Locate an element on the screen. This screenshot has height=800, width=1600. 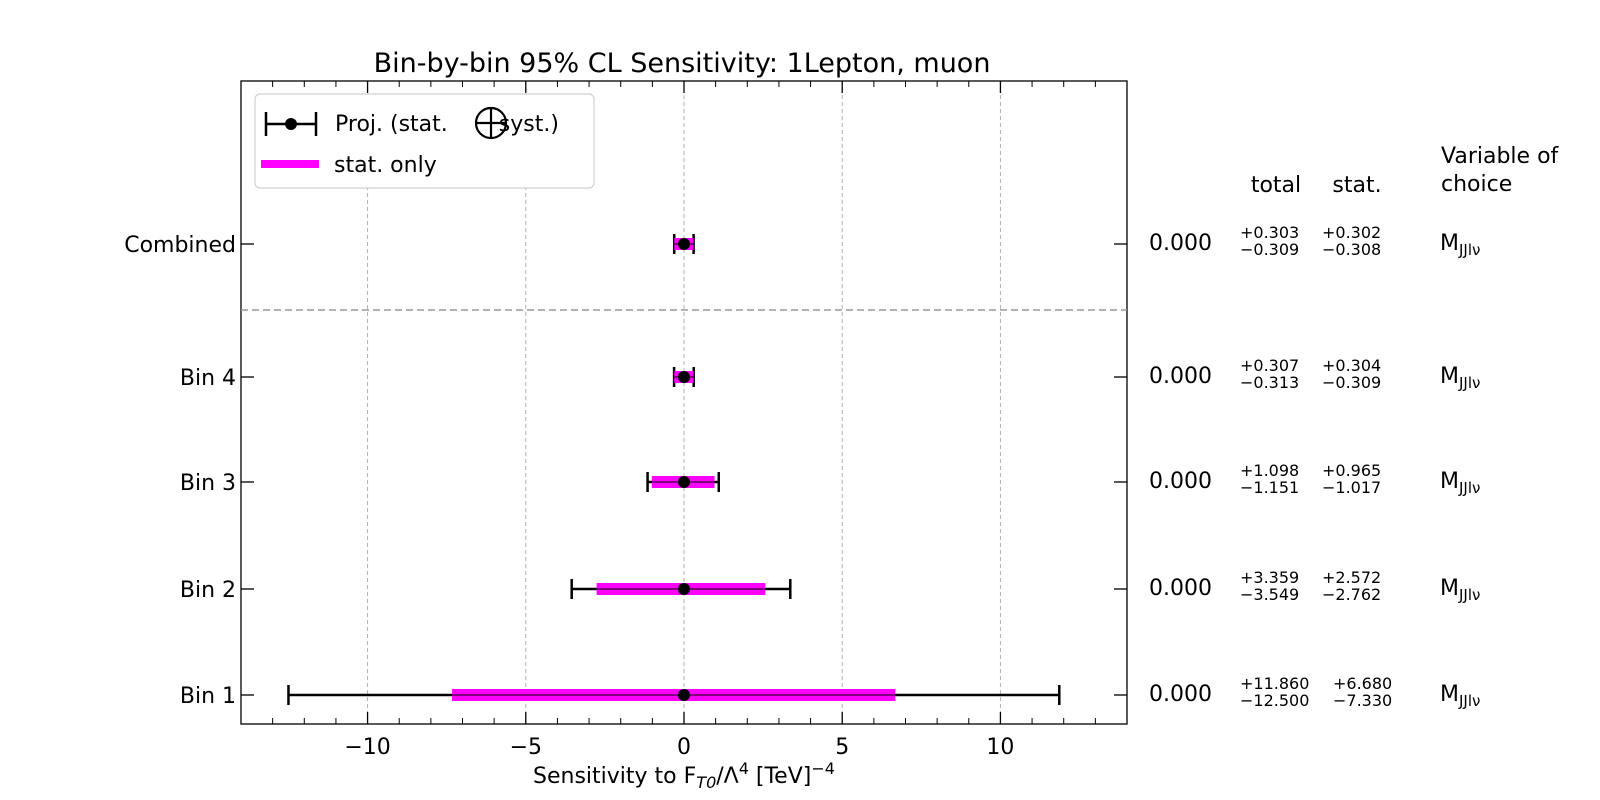
x-axis-label-mid: /Λ is located at coordinates (727, 776).